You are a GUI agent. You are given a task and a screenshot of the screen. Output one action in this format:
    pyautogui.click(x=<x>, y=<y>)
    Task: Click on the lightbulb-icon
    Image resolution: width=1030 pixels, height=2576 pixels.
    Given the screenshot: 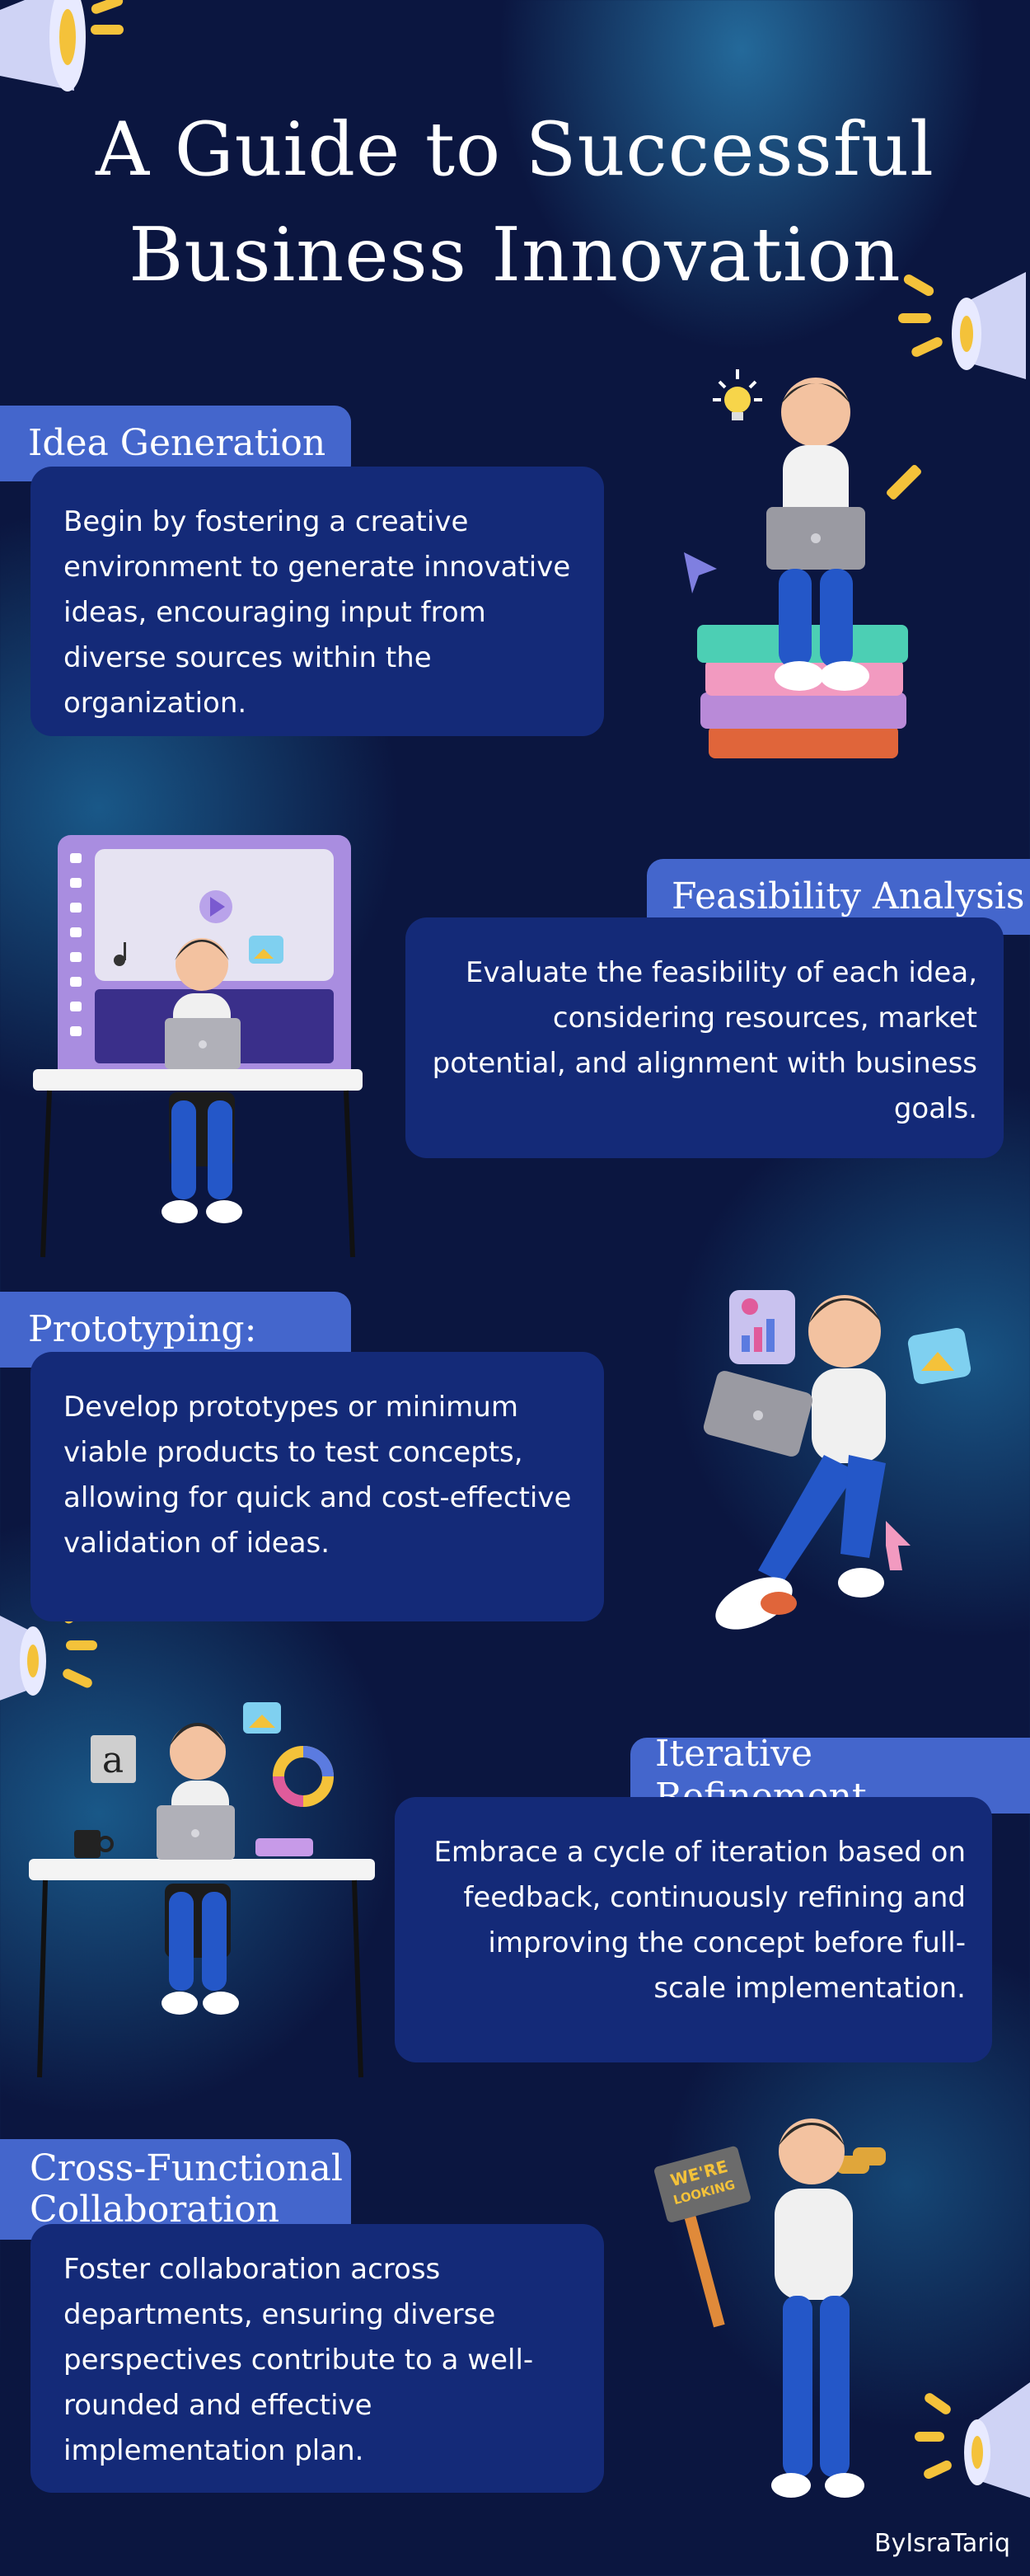 What is the action you would take?
    pyautogui.click(x=737, y=394)
    